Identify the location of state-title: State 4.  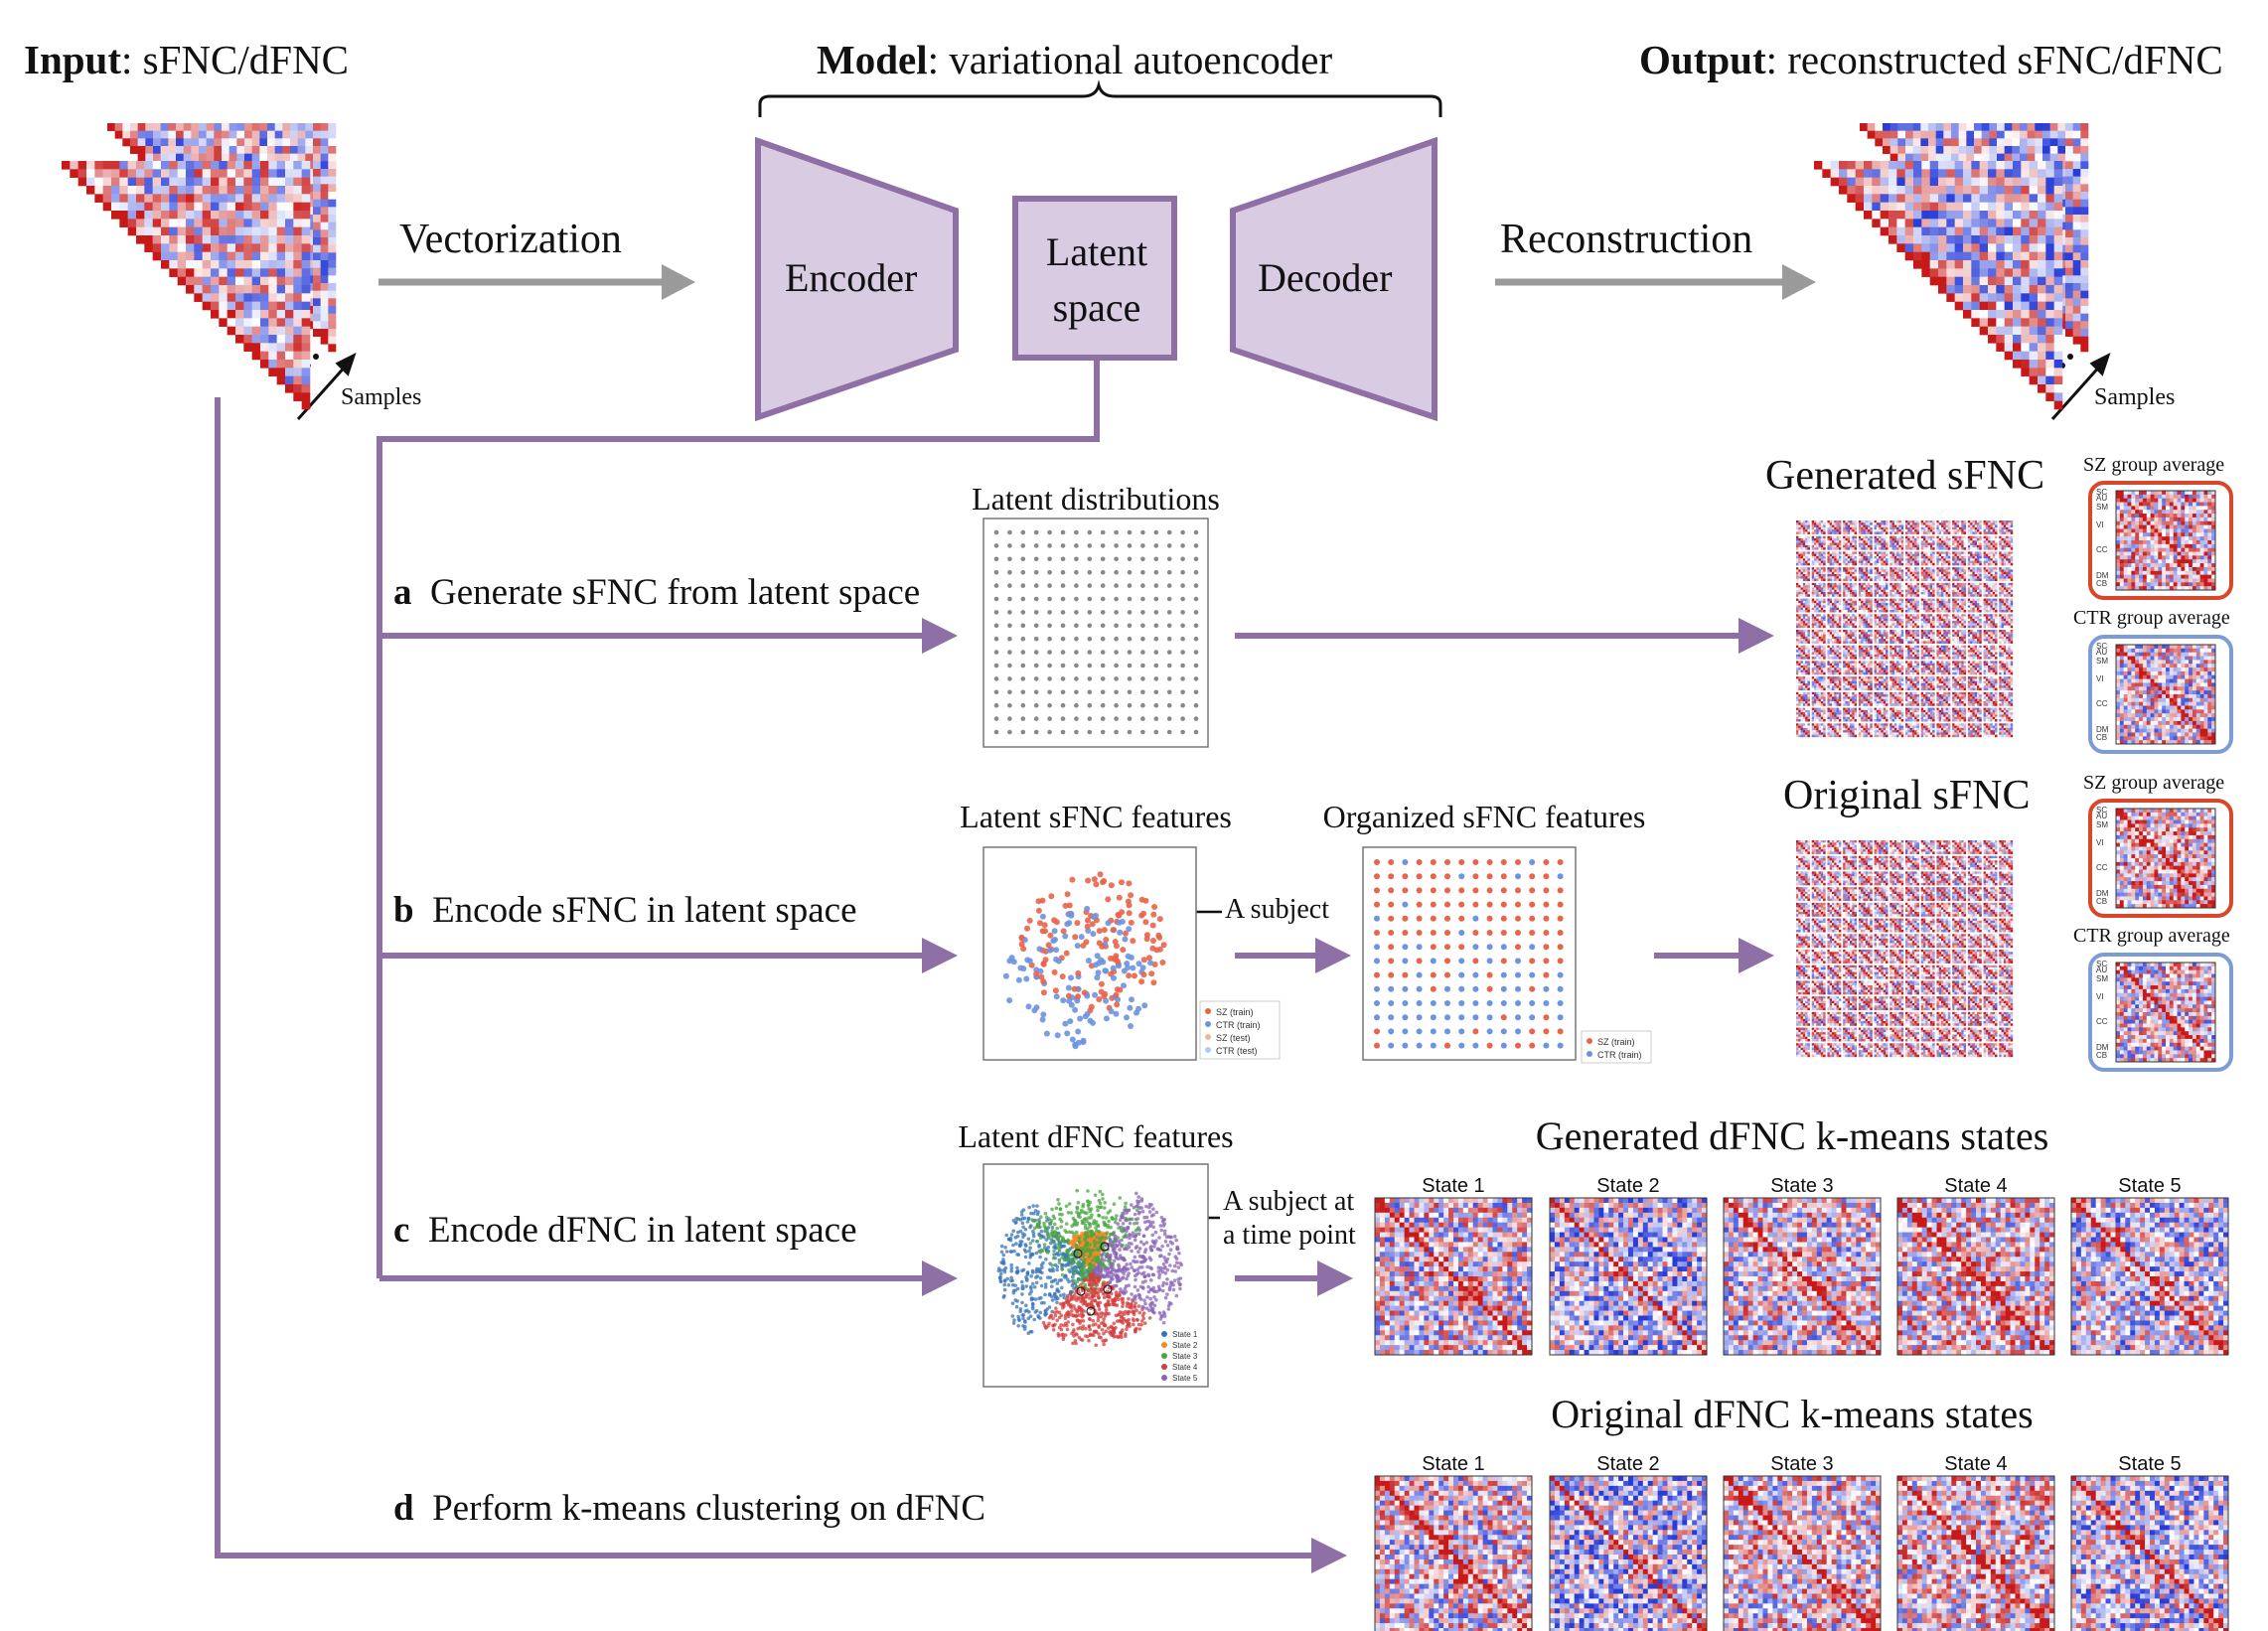
(1975, 1186).